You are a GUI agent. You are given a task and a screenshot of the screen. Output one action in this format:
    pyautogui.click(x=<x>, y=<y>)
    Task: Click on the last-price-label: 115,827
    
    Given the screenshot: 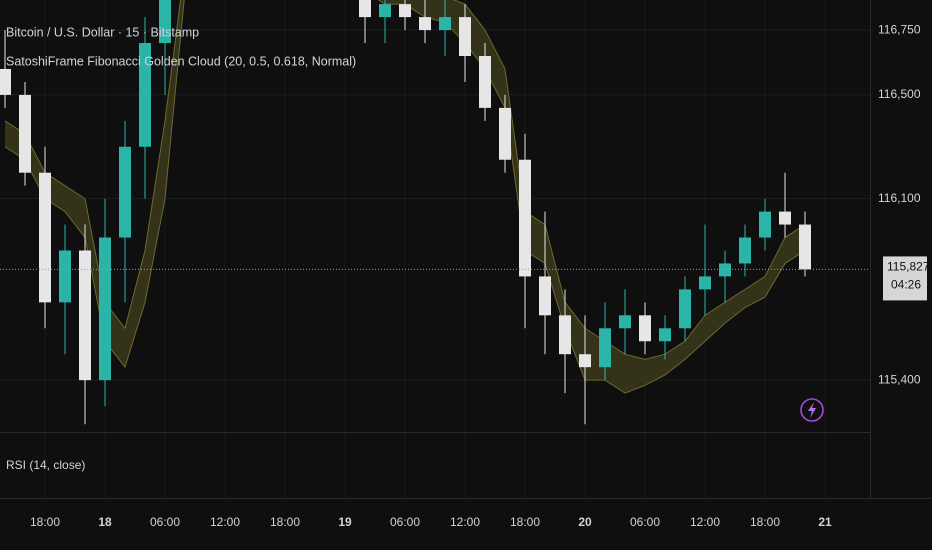 What is the action you would take?
    pyautogui.click(x=908, y=267)
    